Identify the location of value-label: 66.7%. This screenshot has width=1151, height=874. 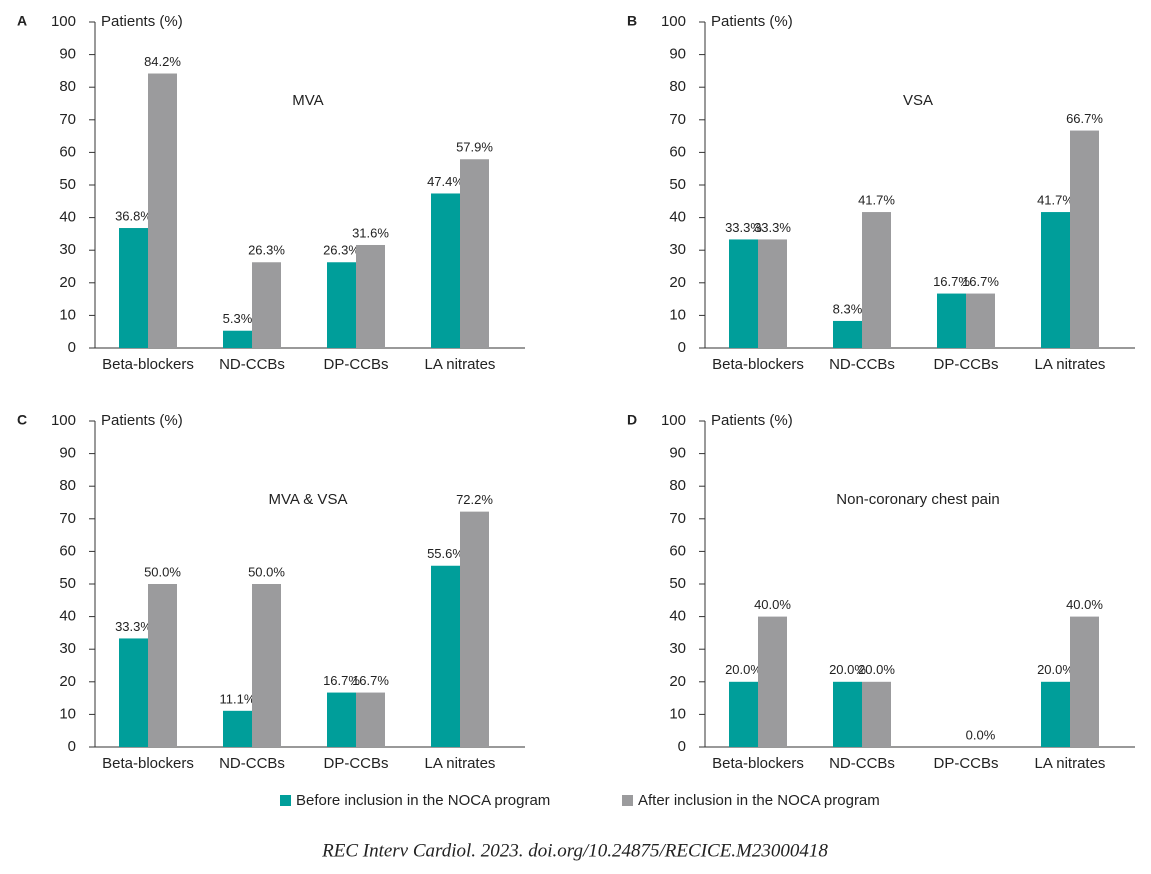
(1084, 118).